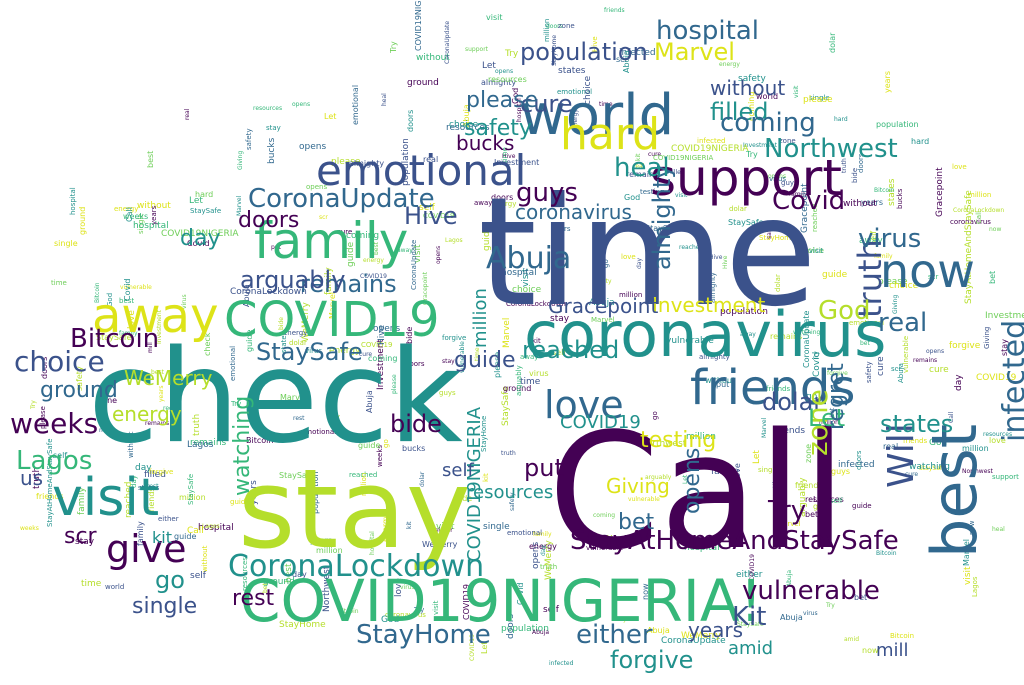 This screenshot has height=685, width=1024. Describe the element at coordinates (818, 506) in the screenshot. I see `cloud-word-small: go` at that location.